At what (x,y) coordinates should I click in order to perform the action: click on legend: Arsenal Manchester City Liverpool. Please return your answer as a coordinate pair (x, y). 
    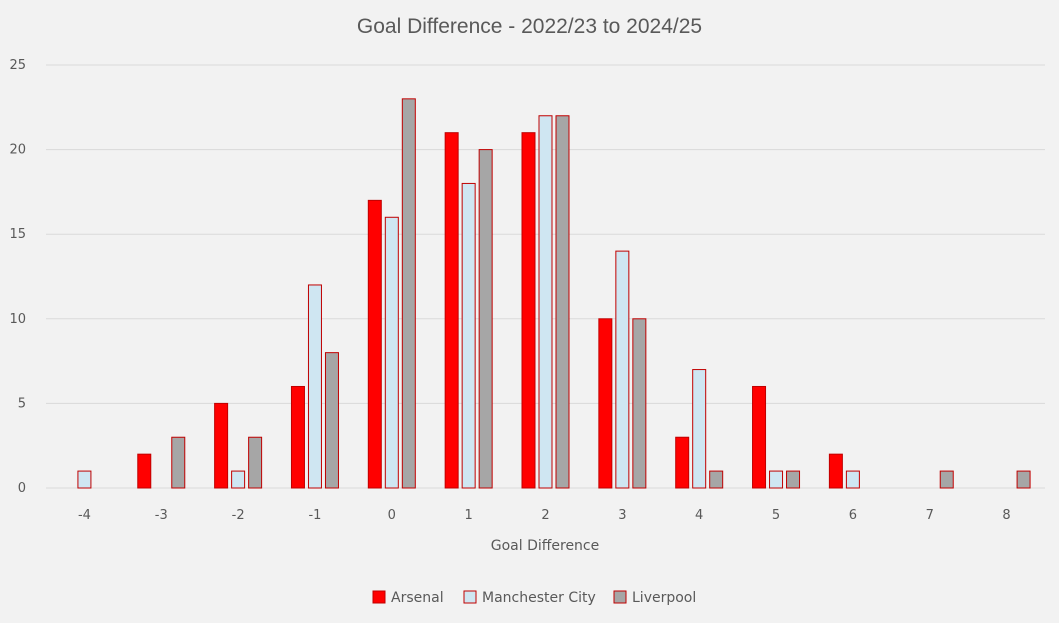
    Looking at the image, I should click on (534, 598).